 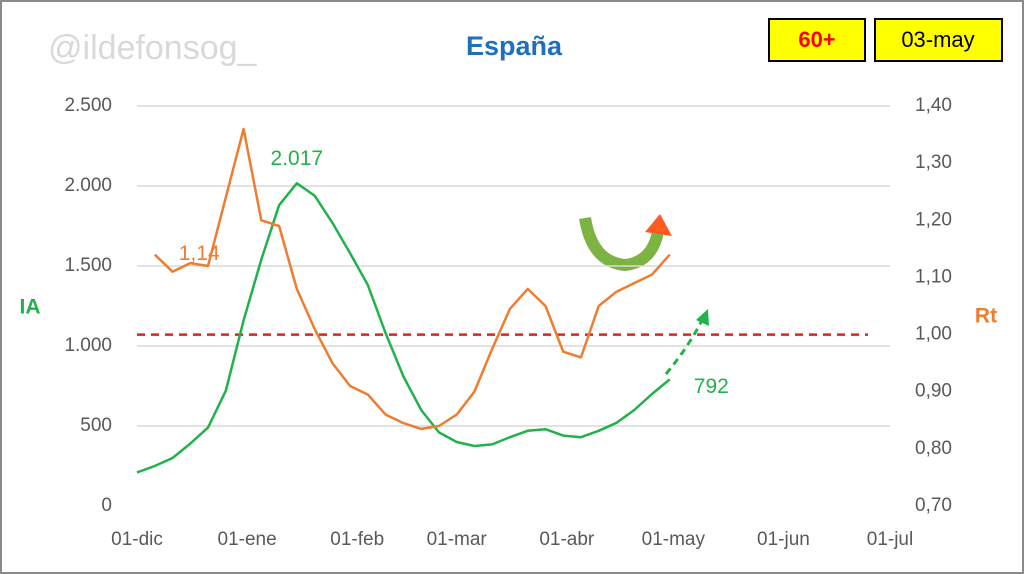 I want to click on y-tick-label: 1.500, so click(x=88, y=265).